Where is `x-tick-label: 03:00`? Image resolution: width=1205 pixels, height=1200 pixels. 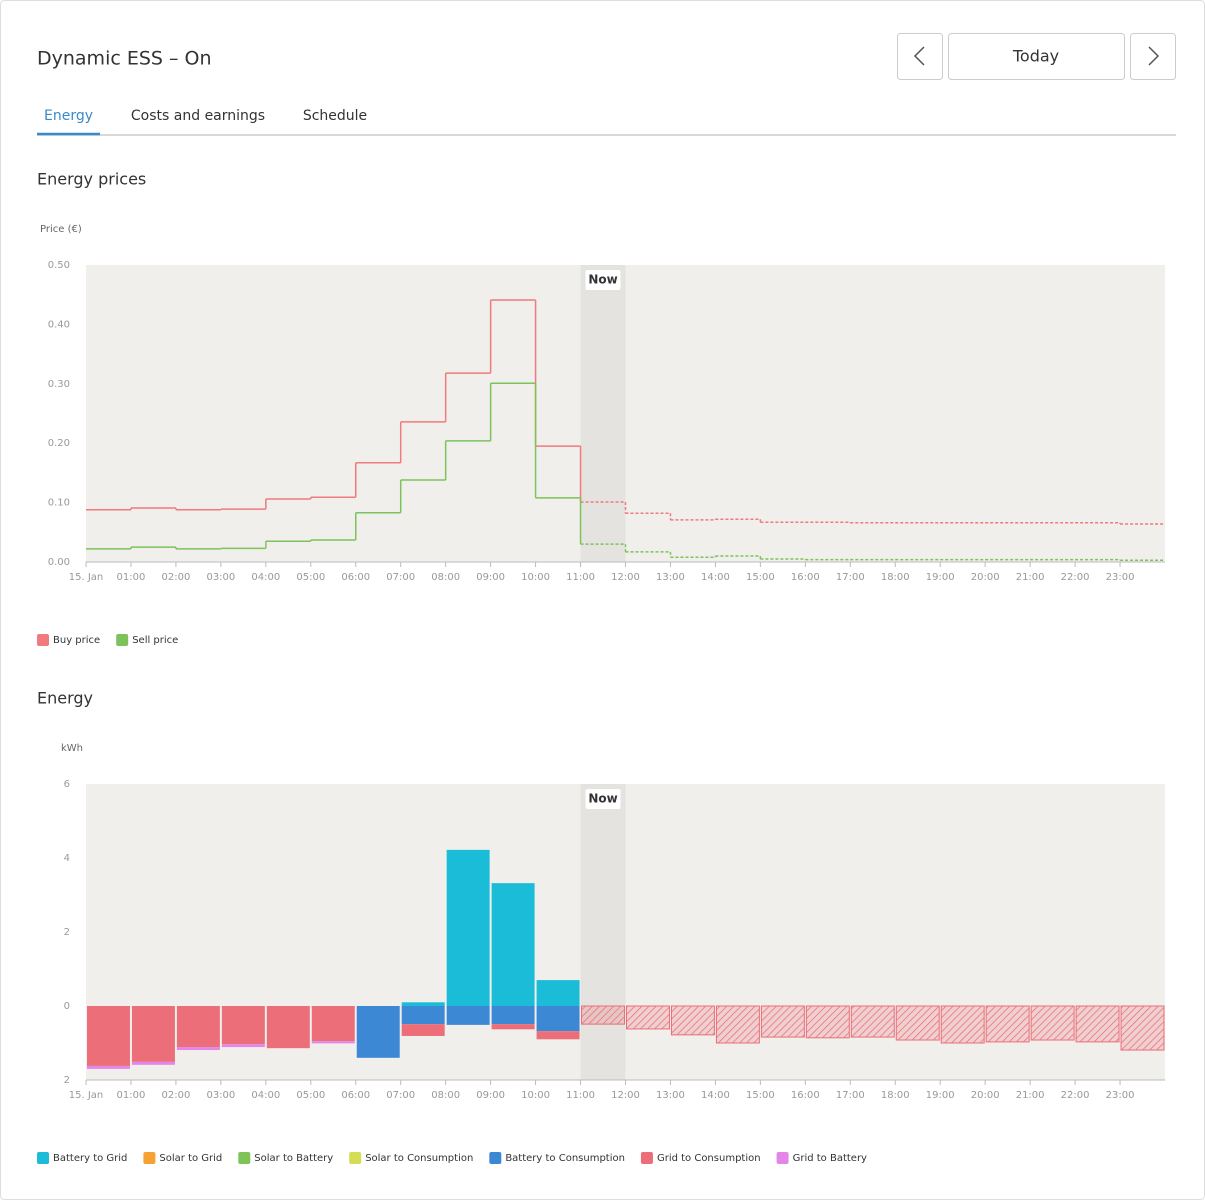 x-tick-label: 03:00 is located at coordinates (220, 1095).